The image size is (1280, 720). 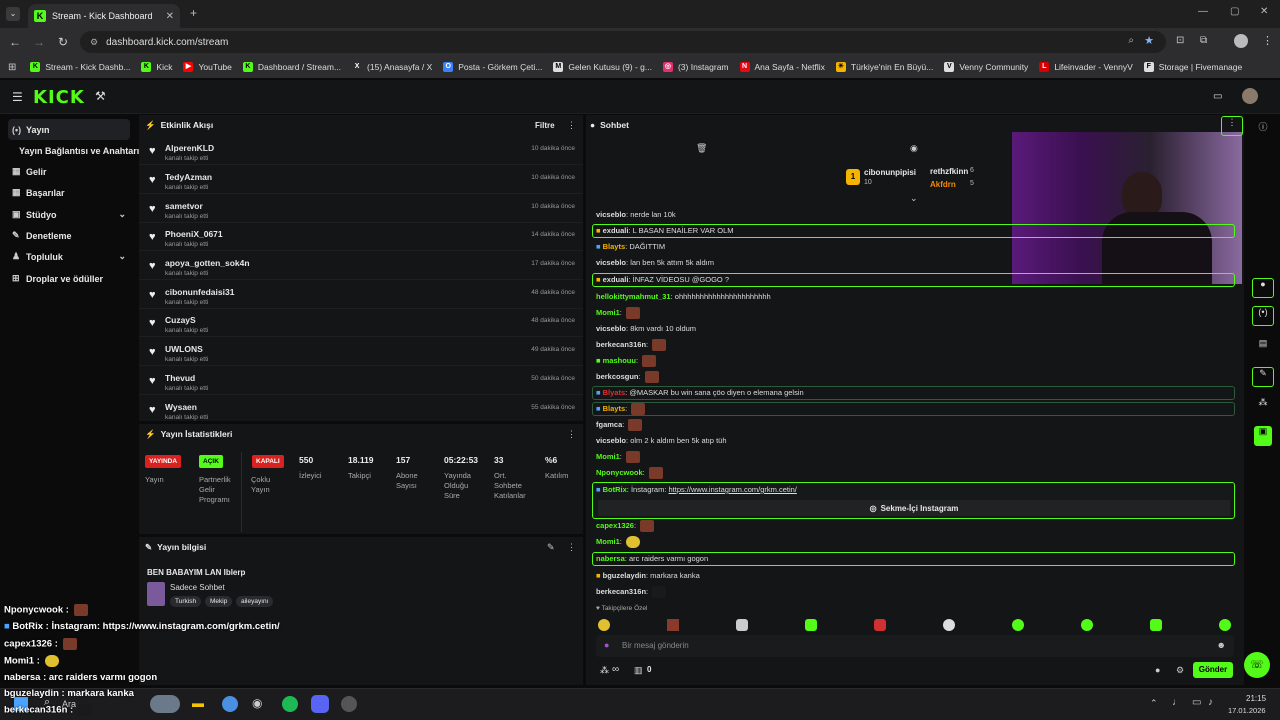 What do you see at coordinates (320, 704) in the screenshot?
I see `discord-icon` at bounding box center [320, 704].